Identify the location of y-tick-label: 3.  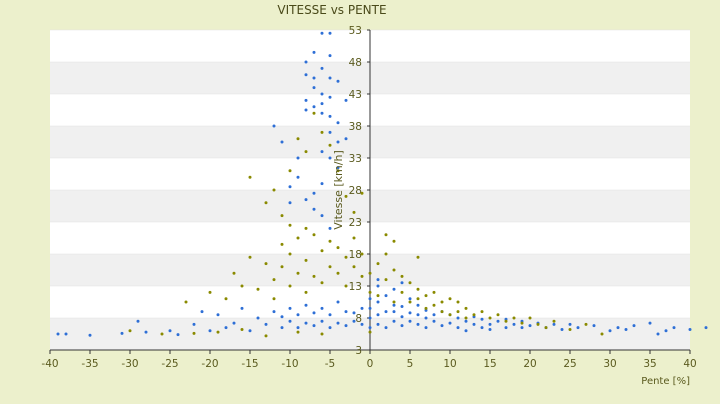
(358, 351).